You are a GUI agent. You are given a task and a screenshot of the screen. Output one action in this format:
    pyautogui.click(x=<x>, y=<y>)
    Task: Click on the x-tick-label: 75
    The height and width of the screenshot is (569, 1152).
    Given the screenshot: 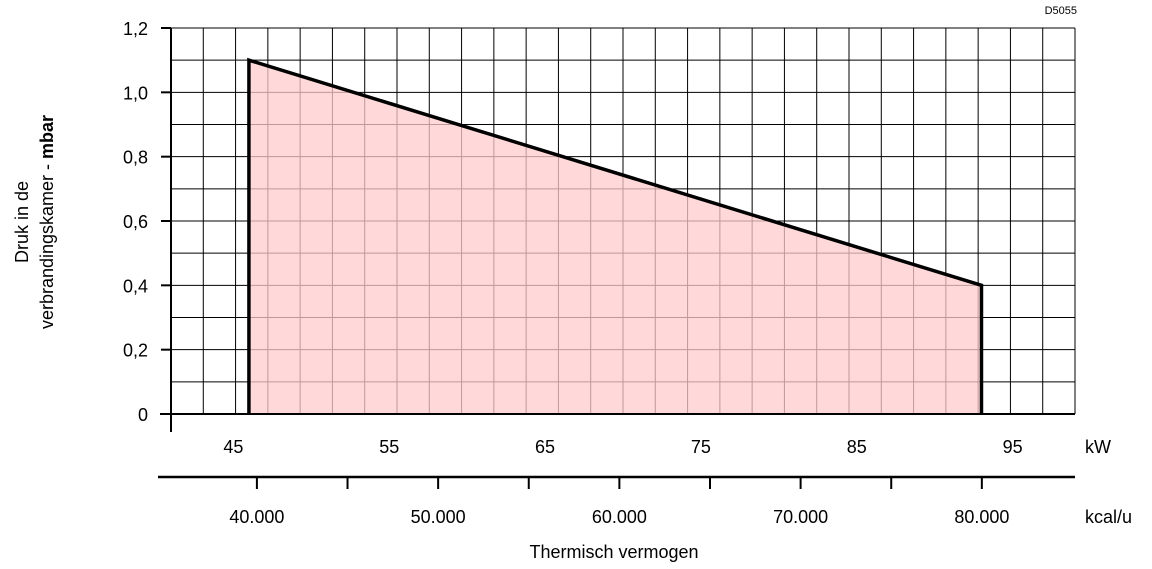 What is the action you would take?
    pyautogui.click(x=701, y=447)
    